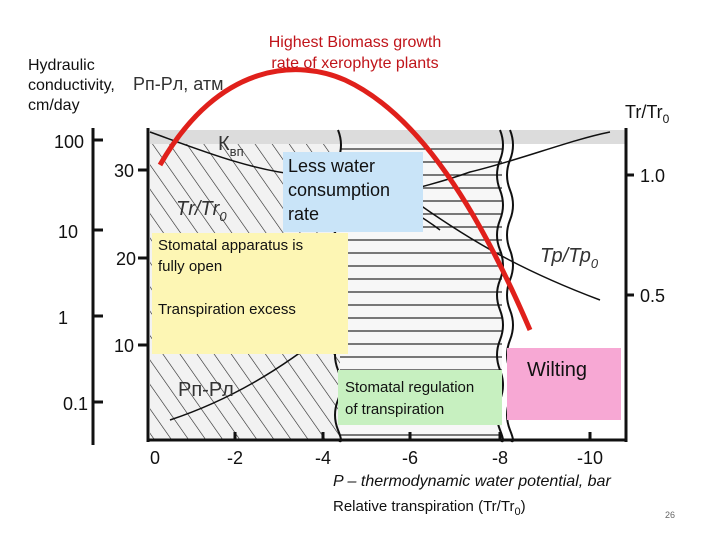 The height and width of the screenshot is (540, 720). Describe the element at coordinates (124, 171) in the screenshot. I see `tick-label: 30` at that location.